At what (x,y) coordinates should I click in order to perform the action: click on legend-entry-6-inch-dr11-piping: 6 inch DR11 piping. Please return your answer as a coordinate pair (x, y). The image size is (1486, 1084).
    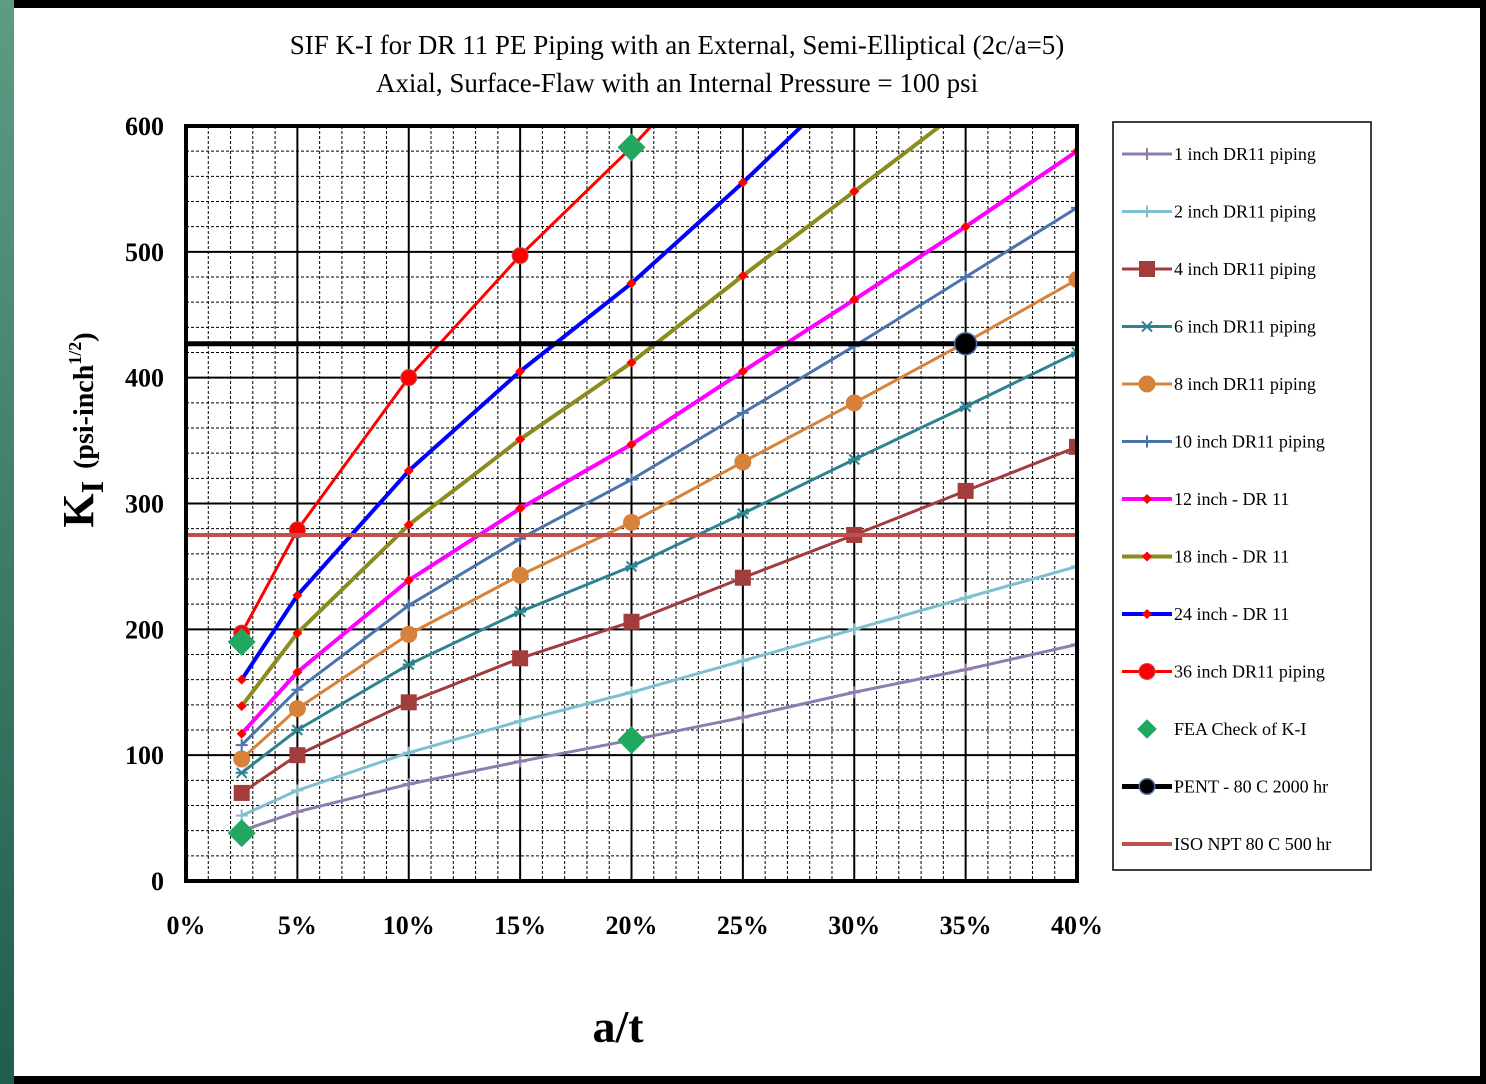
    Looking at the image, I should click on (1219, 327).